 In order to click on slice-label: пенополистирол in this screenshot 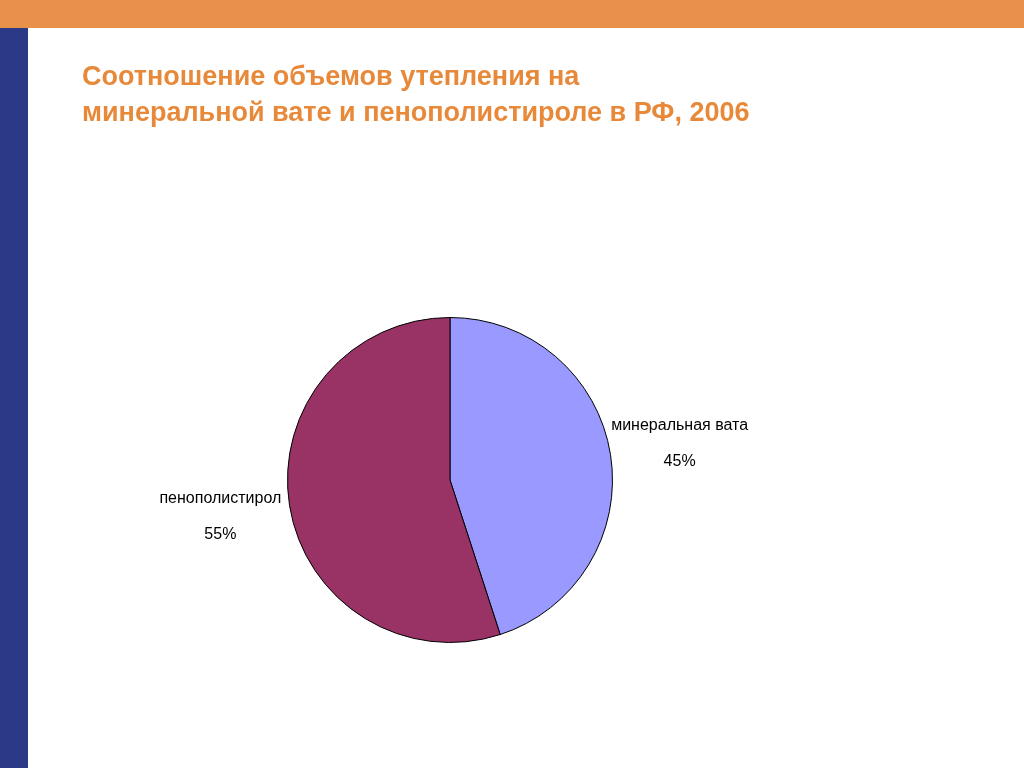, I will do `click(220, 497)`.